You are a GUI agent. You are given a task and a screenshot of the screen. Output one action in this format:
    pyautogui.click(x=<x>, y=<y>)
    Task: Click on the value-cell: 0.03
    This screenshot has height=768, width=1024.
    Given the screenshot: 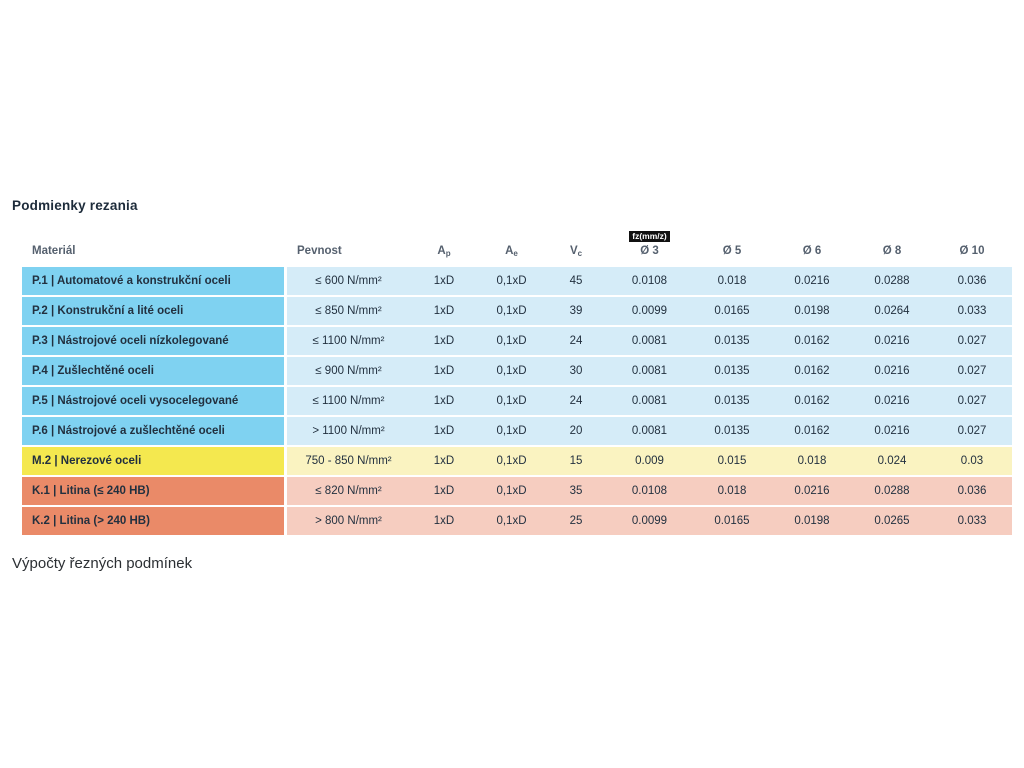 What is the action you would take?
    pyautogui.click(x=972, y=461)
    